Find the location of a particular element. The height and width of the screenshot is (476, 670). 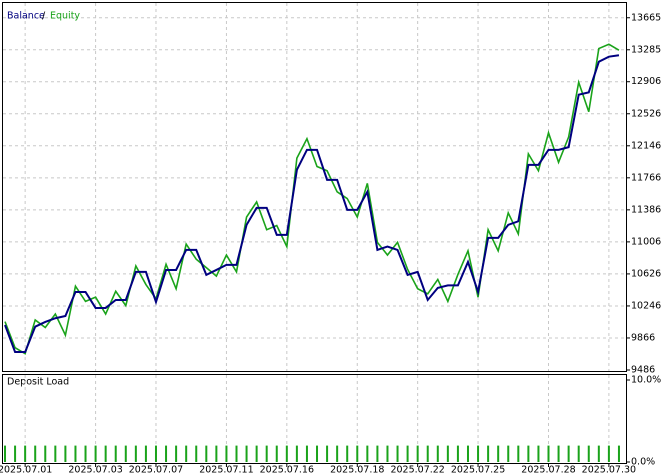

y-tick-label: 11766 is located at coordinates (646, 177).